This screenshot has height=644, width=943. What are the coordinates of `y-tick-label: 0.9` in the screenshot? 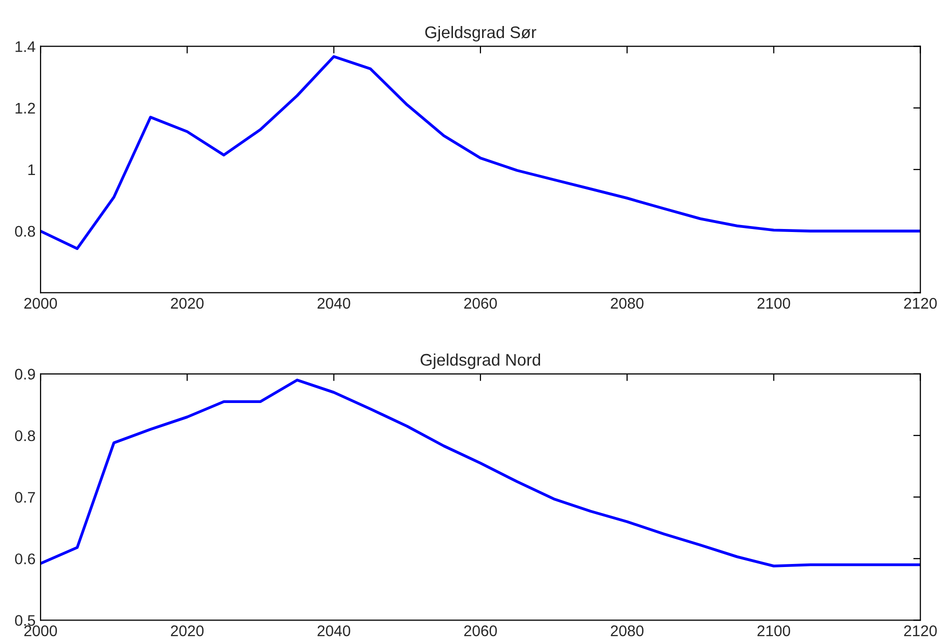 It's located at (25, 374).